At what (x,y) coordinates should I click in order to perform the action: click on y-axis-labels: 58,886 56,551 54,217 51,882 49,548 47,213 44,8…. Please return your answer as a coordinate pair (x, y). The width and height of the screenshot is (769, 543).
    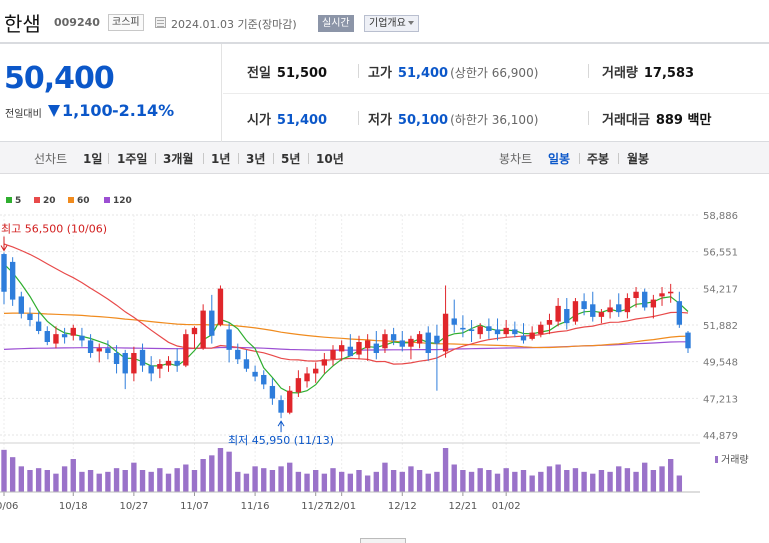
    Looking at the image, I should click on (720, 326).